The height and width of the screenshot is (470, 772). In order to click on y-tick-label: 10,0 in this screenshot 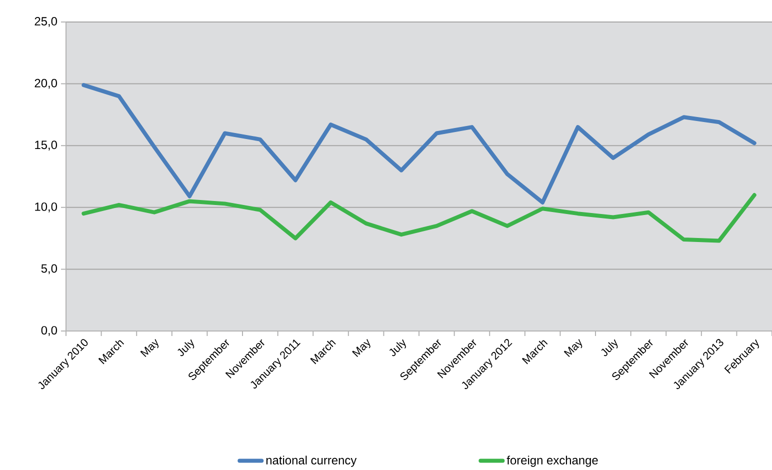, I will do `click(46, 207)`.